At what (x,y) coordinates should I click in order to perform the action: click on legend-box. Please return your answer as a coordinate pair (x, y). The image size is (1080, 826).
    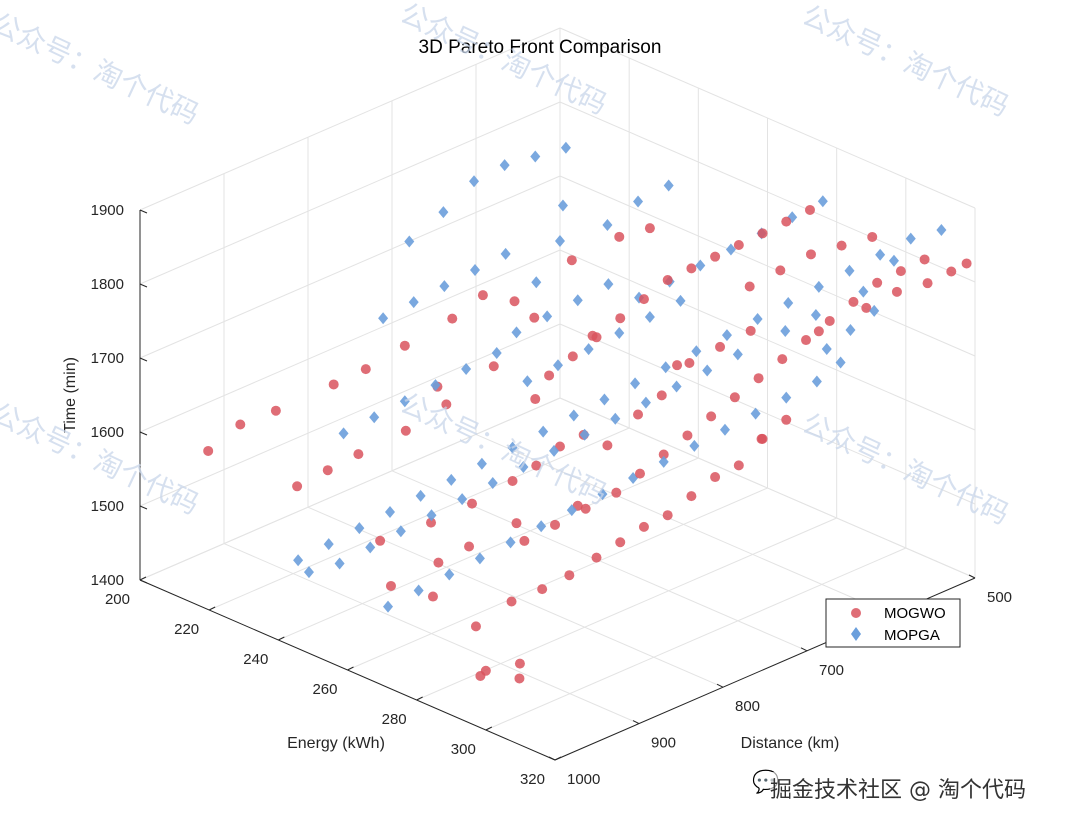
    Looking at the image, I should click on (893, 623).